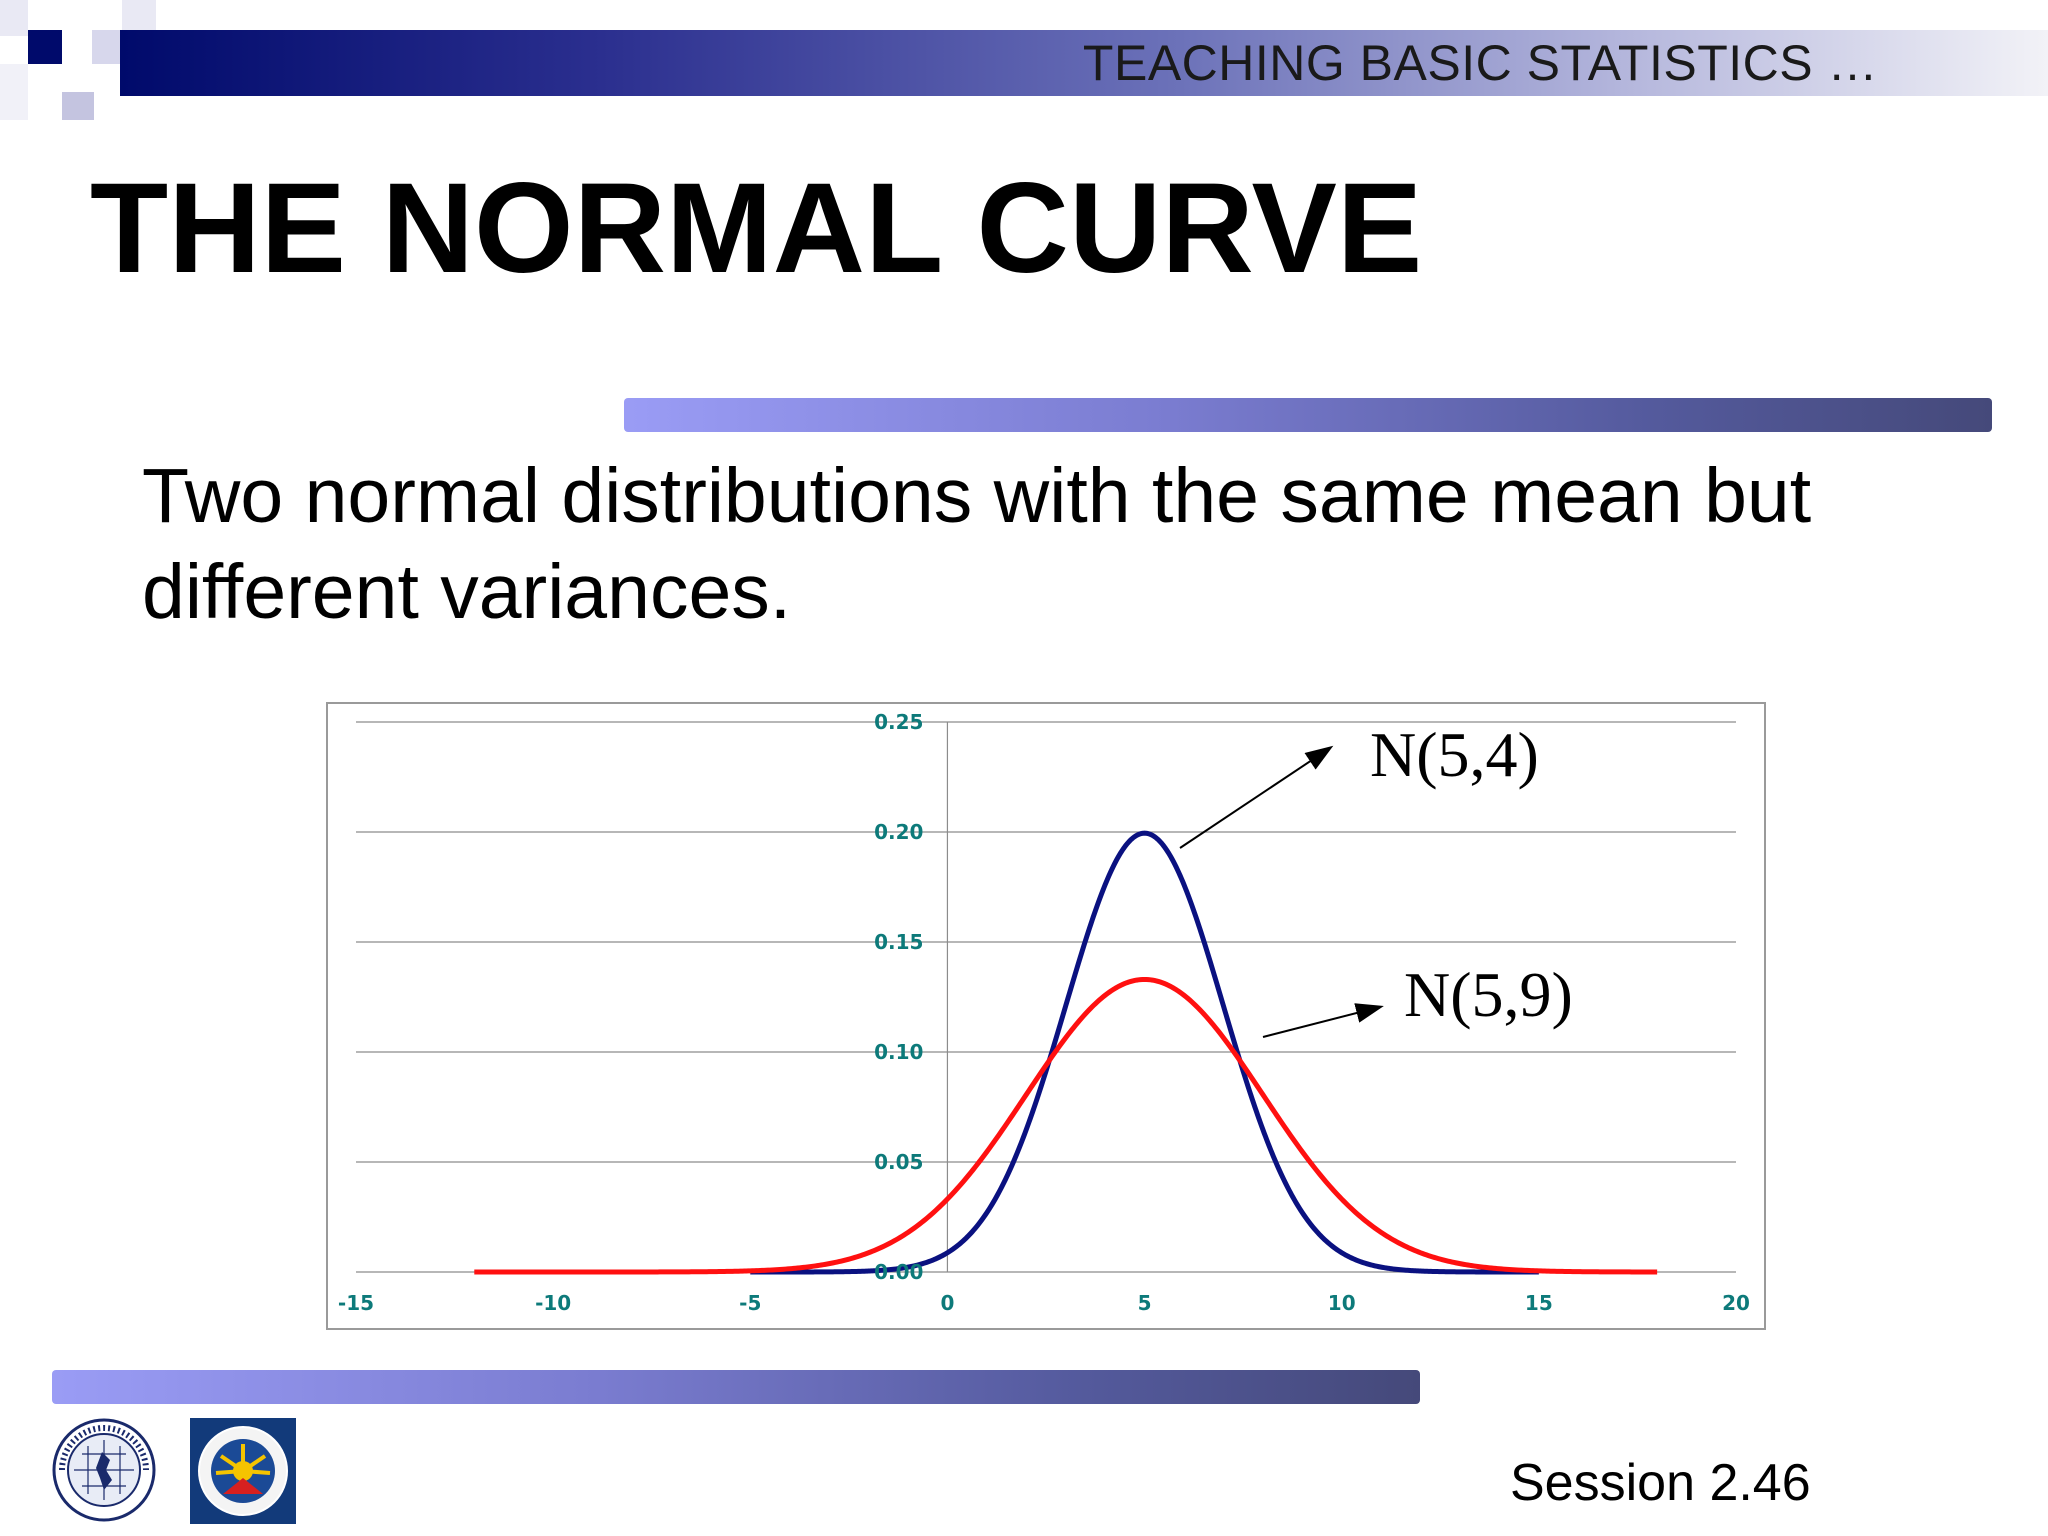 Image resolution: width=2048 pixels, height=1536 pixels. I want to click on corner-square-top-left, so click(14, 18).